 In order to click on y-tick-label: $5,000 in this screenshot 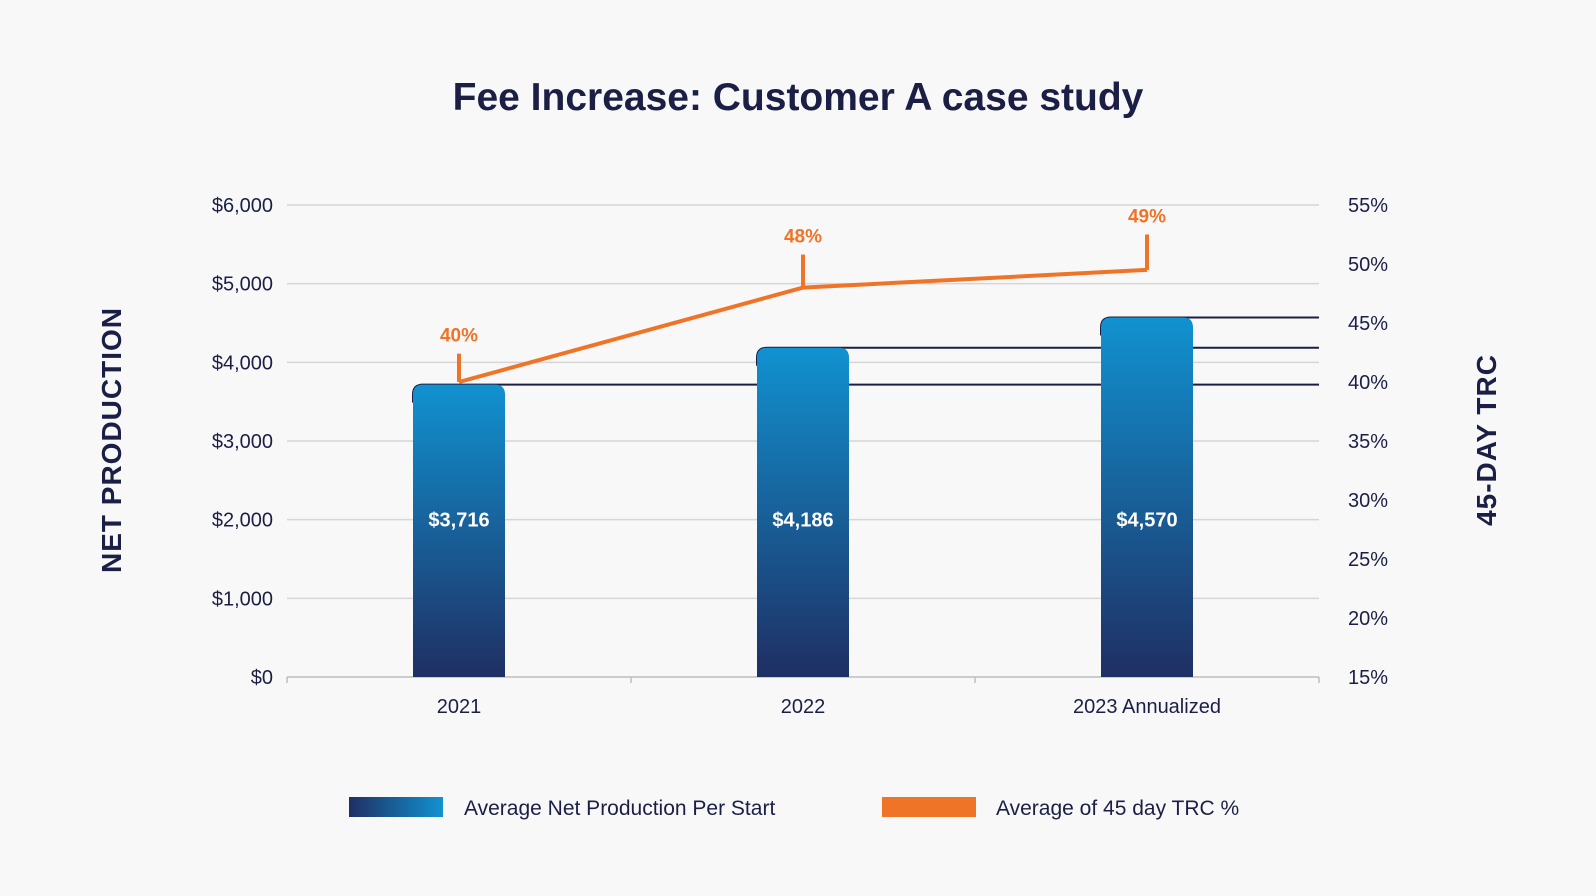, I will do `click(242, 285)`.